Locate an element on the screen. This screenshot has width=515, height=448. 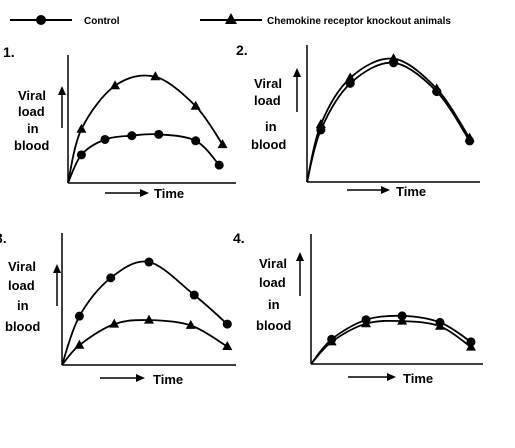
panel-2-xlabel: Time is located at coordinates (411, 191).